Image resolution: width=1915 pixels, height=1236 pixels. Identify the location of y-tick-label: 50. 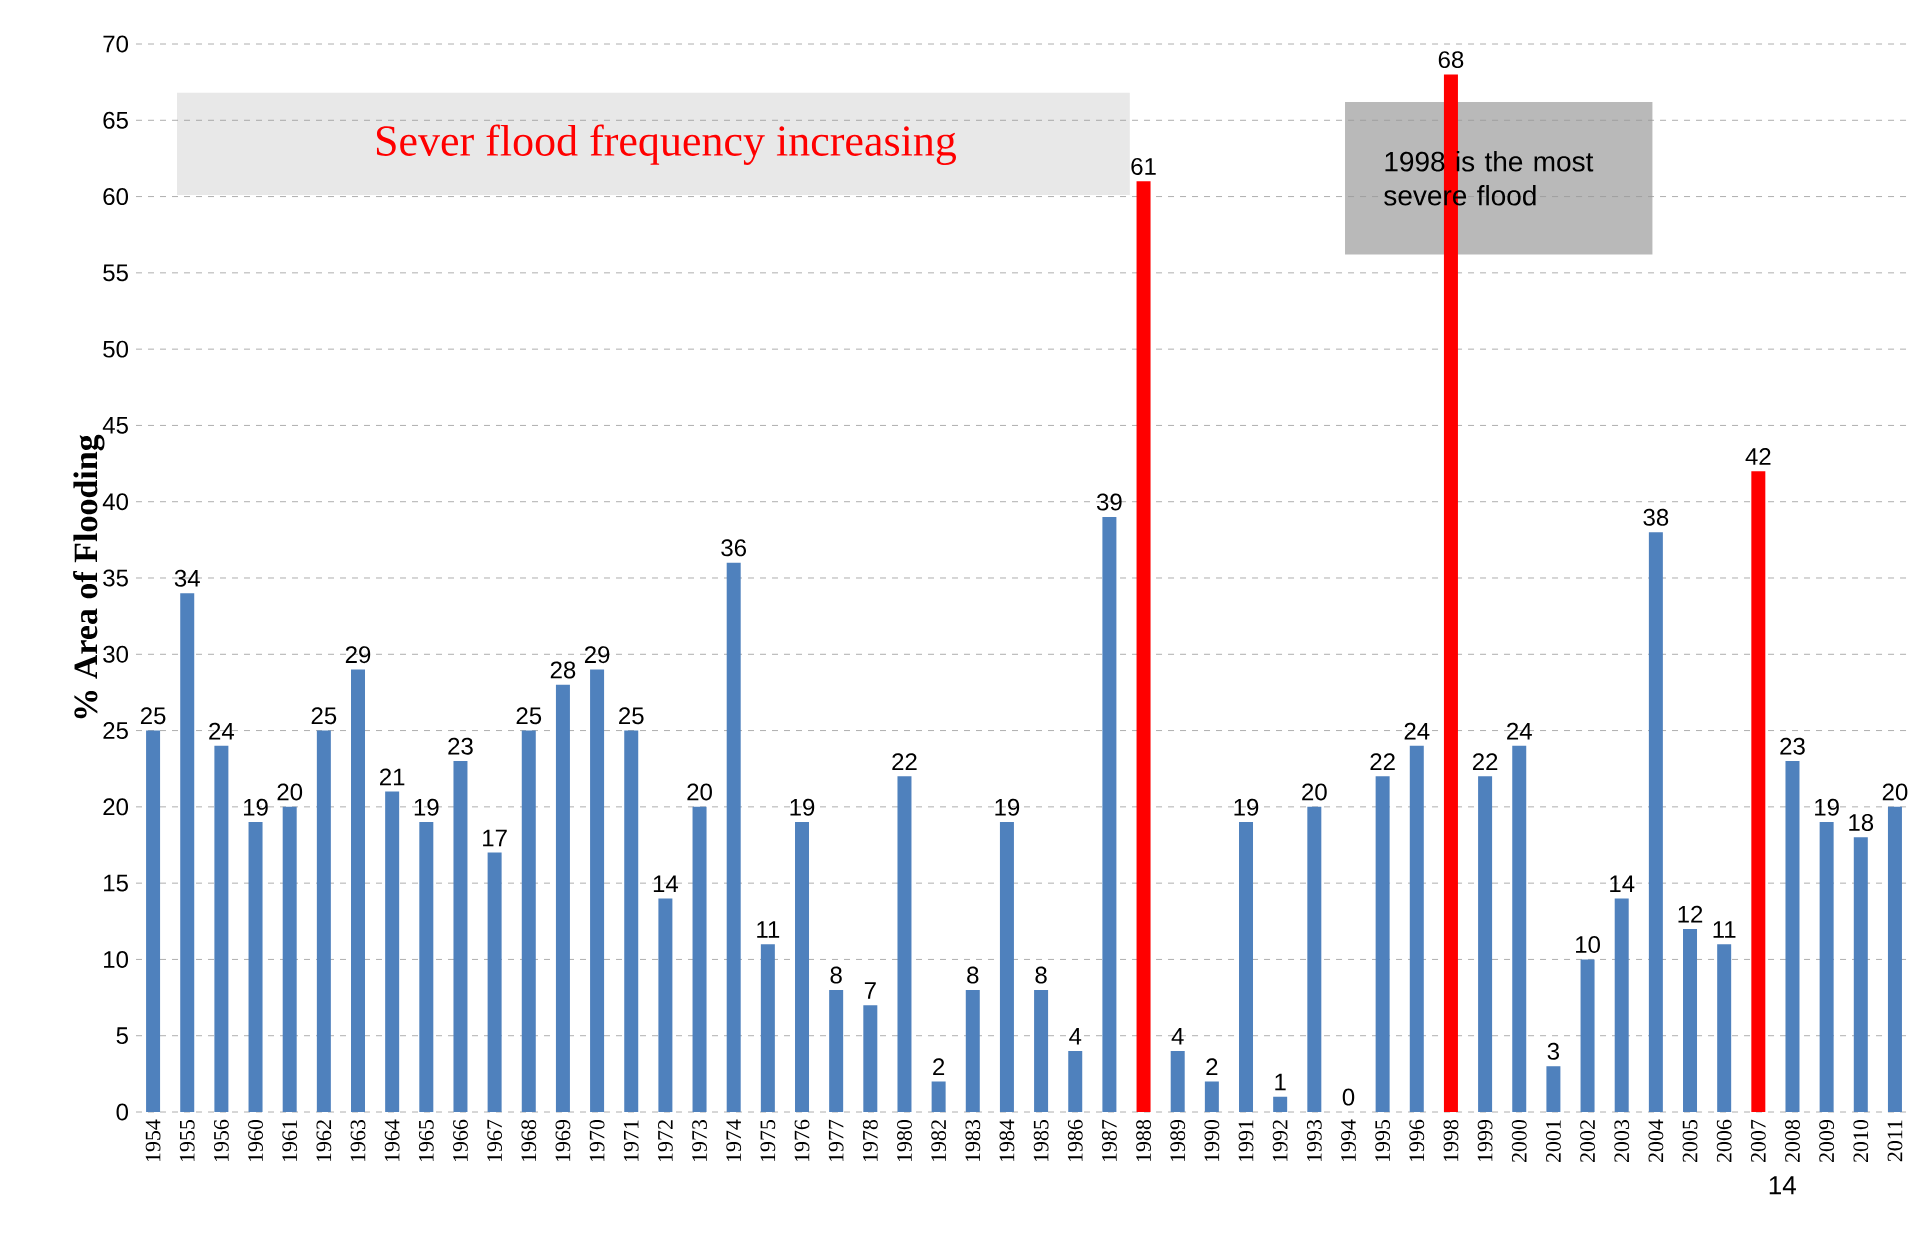
(115, 349).